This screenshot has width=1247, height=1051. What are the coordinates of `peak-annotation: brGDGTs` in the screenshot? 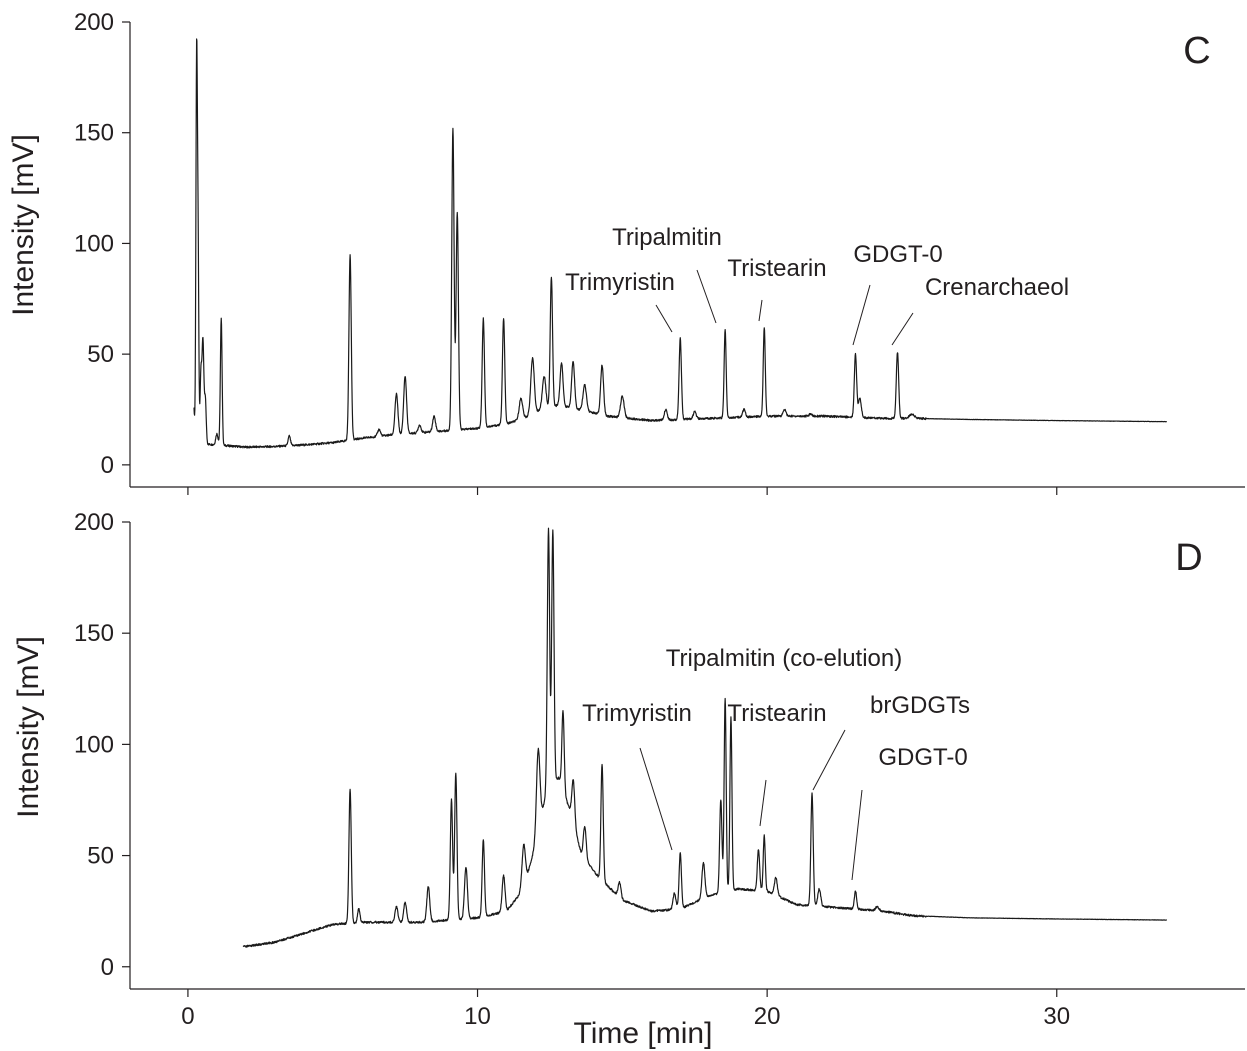 It's located at (920, 705).